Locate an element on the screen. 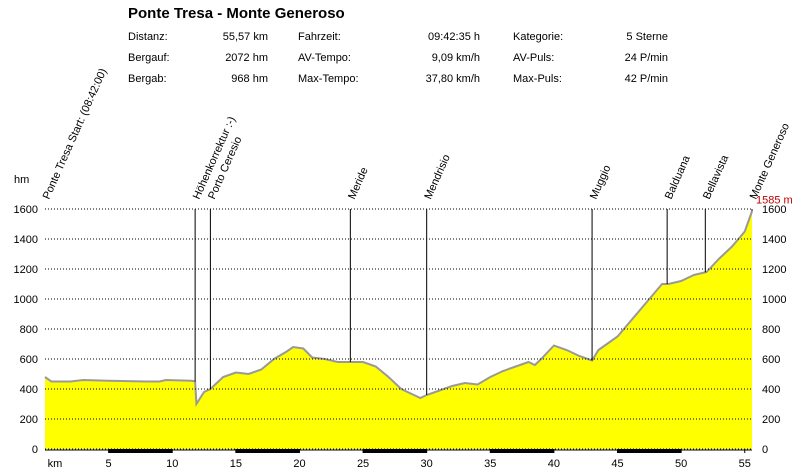 The width and height of the screenshot is (800, 472). x-tick-label: 5 is located at coordinates (109, 464).